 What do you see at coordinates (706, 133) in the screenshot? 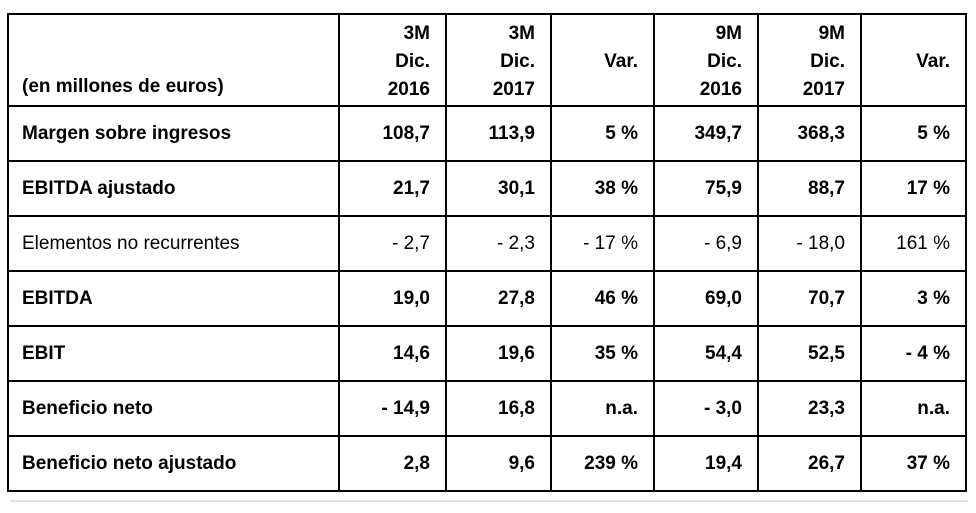
I see `cell-value: 349,7` at bounding box center [706, 133].